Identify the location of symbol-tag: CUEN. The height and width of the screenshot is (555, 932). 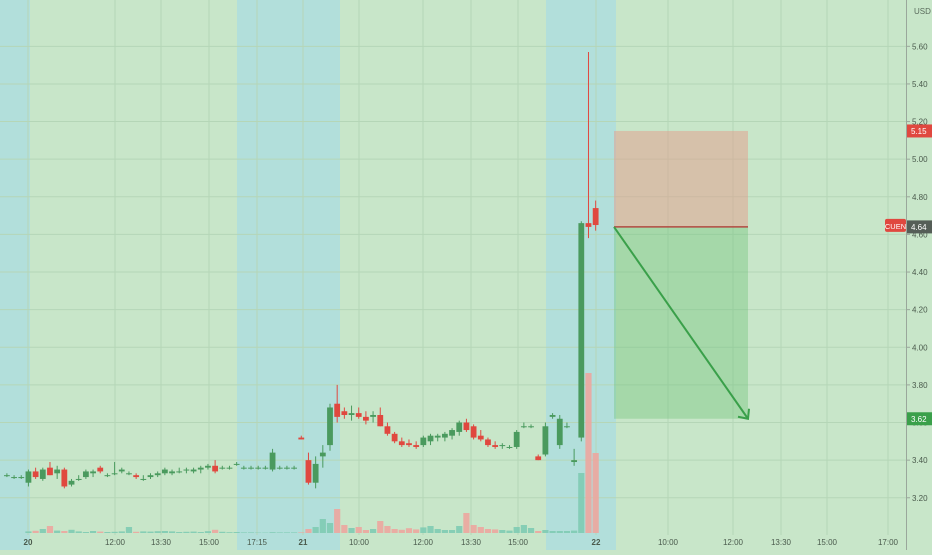
(895, 225).